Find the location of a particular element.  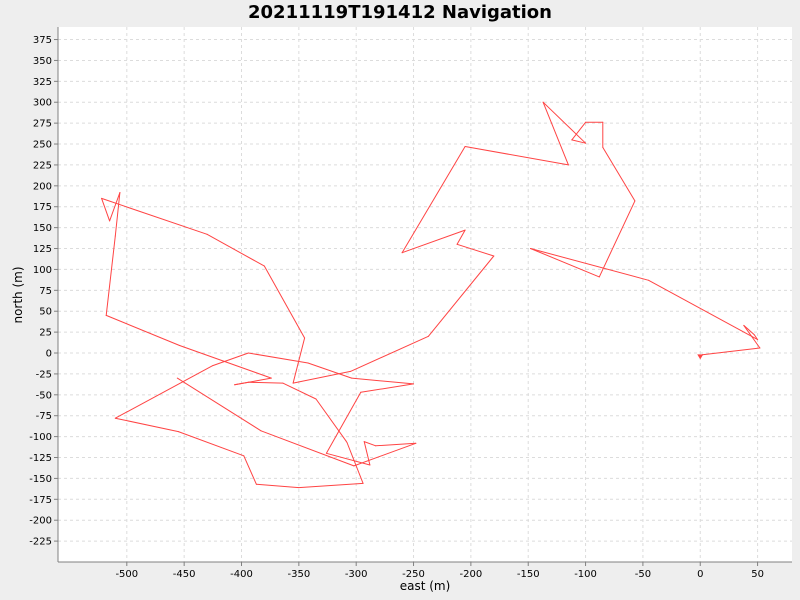

x-tick-label: -300 is located at coordinates (356, 574).